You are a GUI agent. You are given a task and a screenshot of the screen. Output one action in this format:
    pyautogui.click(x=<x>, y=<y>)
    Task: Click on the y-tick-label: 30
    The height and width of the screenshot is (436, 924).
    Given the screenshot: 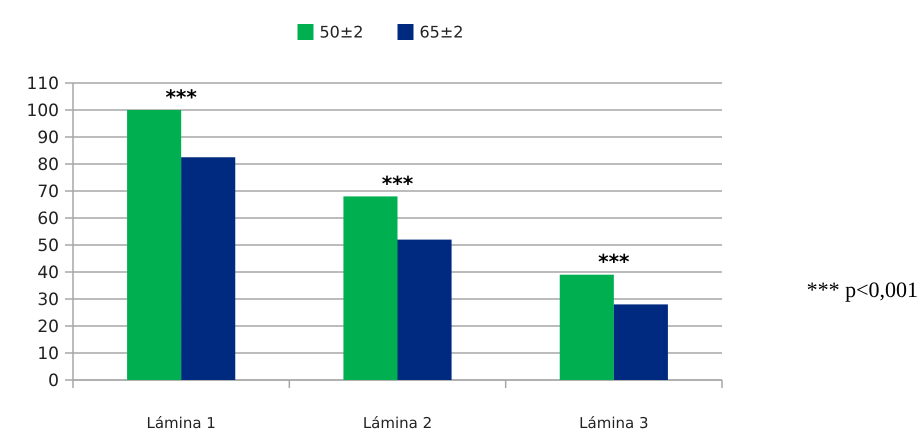 What is the action you would take?
    pyautogui.click(x=48, y=300)
    